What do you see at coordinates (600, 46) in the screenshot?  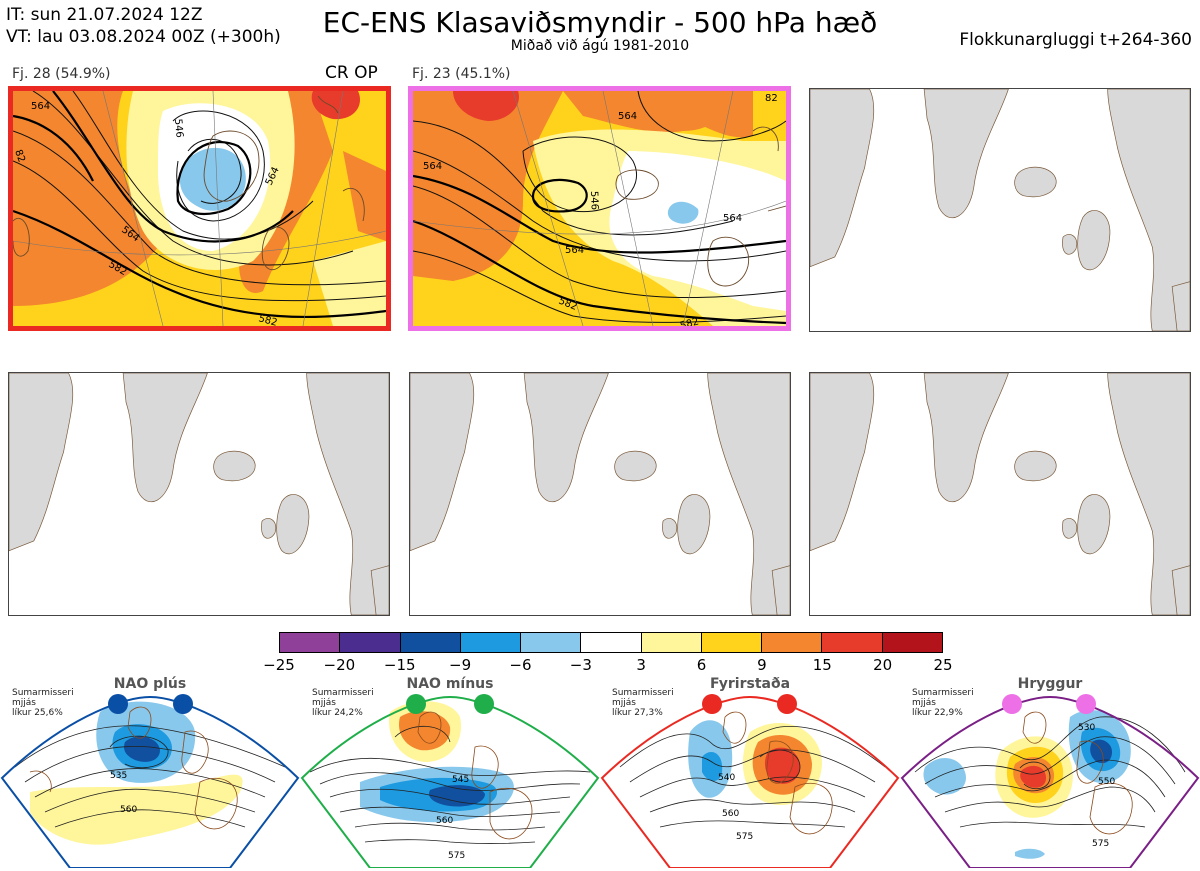 I see `page-subtitle: Miðað við ágú 1981-2010` at bounding box center [600, 46].